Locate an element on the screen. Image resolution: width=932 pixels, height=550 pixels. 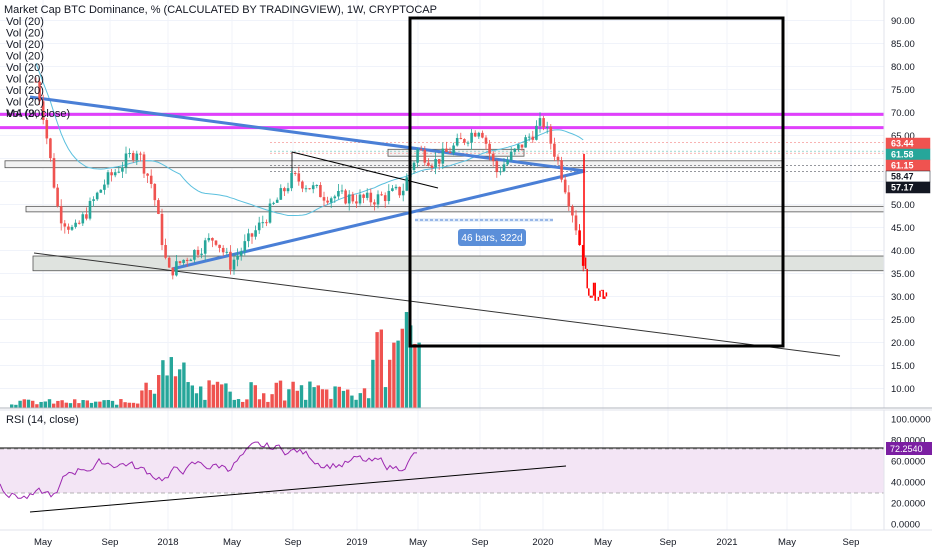
trendline is located at coordinates (365, 170).